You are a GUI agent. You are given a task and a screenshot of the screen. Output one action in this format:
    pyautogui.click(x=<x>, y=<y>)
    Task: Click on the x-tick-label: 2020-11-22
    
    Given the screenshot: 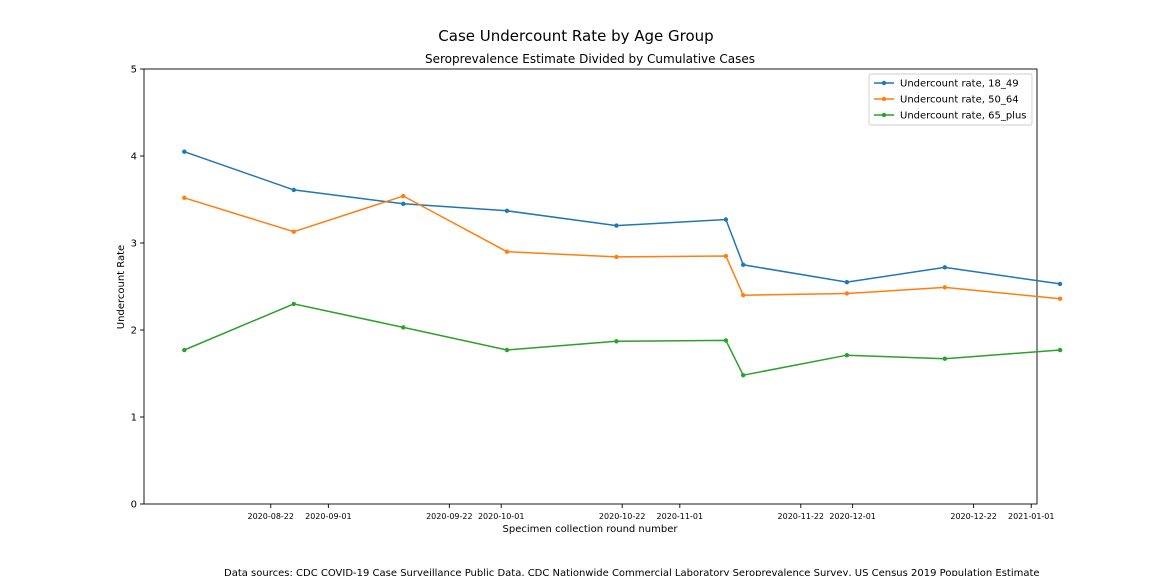 What is the action you would take?
    pyautogui.click(x=801, y=516)
    